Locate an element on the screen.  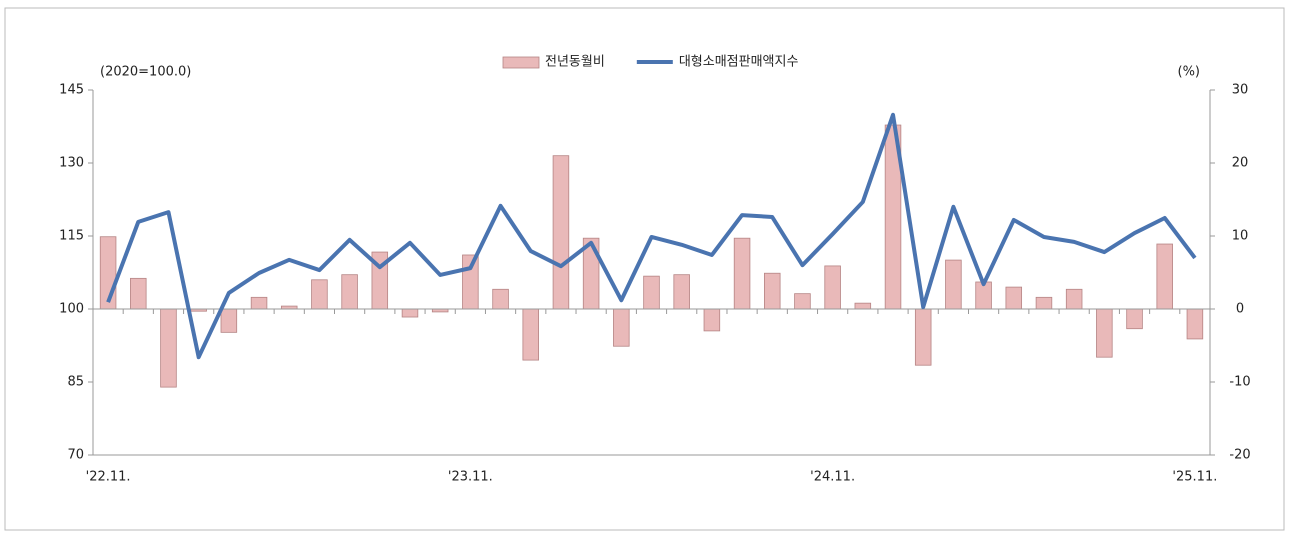
y-tick-label: 145 is located at coordinates (71, 90).